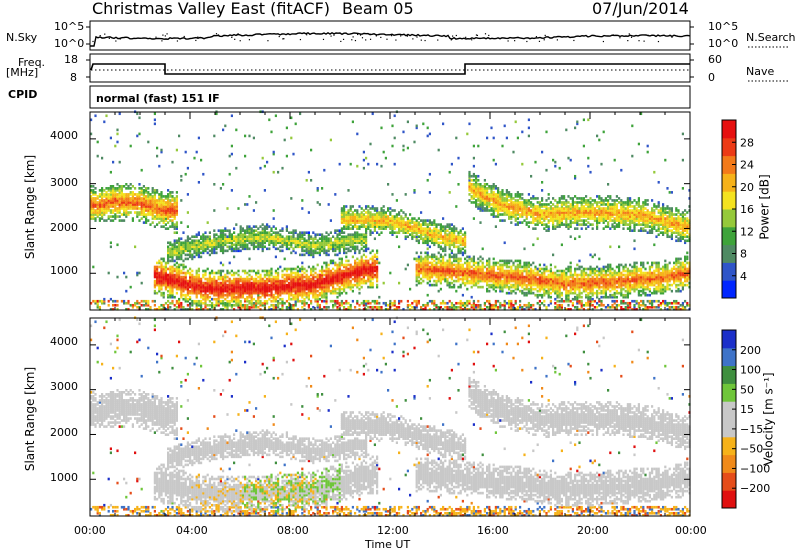 The width and height of the screenshot is (800, 554). I want to click on nsearch-label: N.Search, so click(771, 37).